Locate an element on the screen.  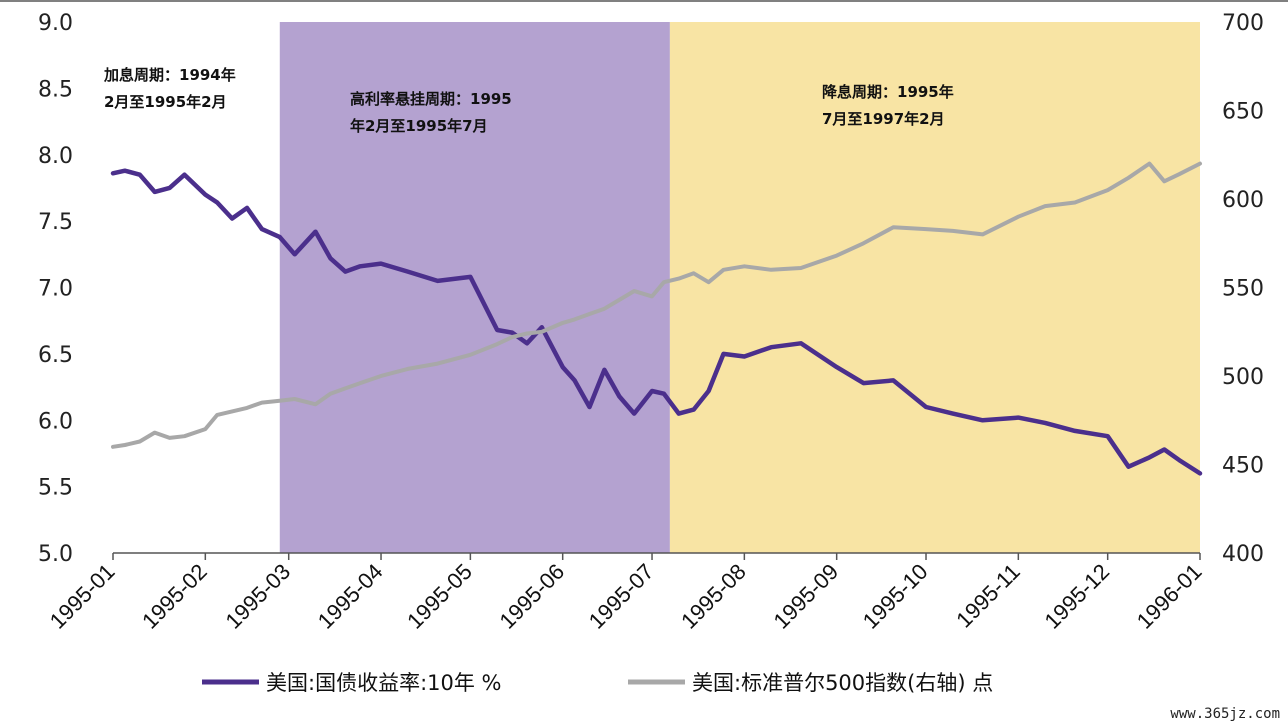
annotation-1-line-0: 高利率悬挂周期：1995 is located at coordinates (431, 99).